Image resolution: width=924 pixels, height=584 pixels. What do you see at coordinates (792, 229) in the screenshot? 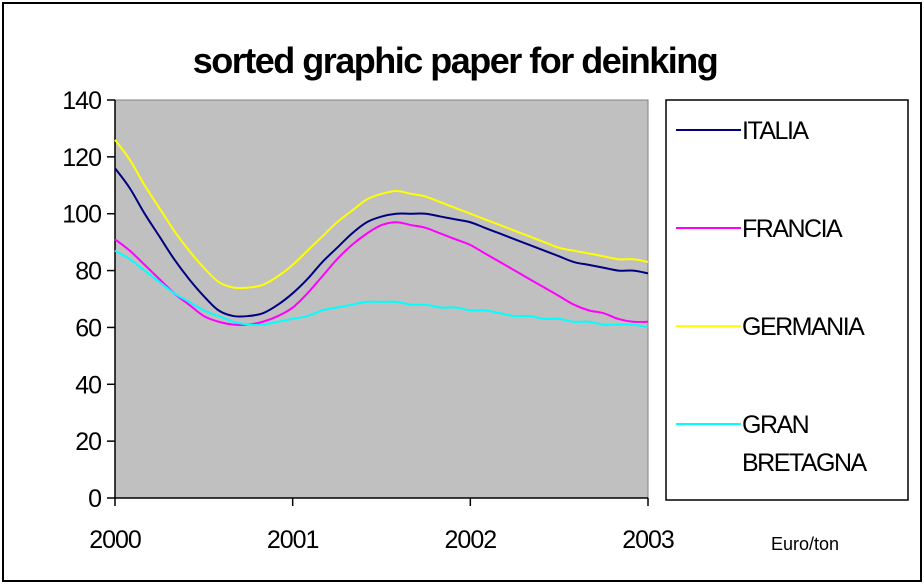
I see `legend-label-francia: FRANCIA` at bounding box center [792, 229].